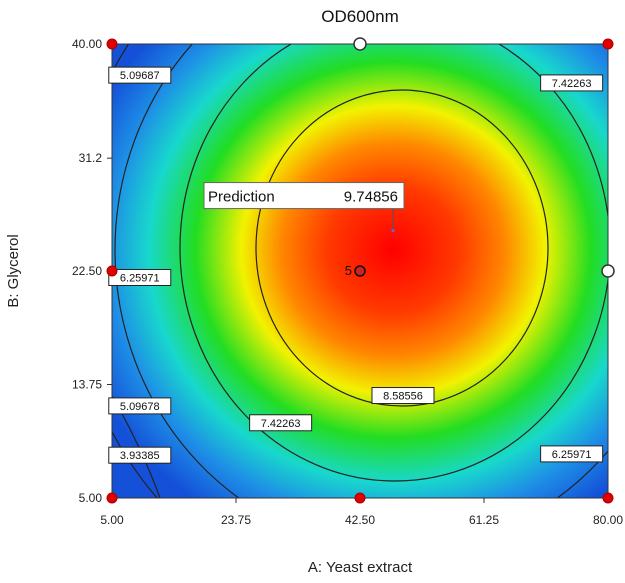  I want to click on x-tick-label: 61.25, so click(484, 520).